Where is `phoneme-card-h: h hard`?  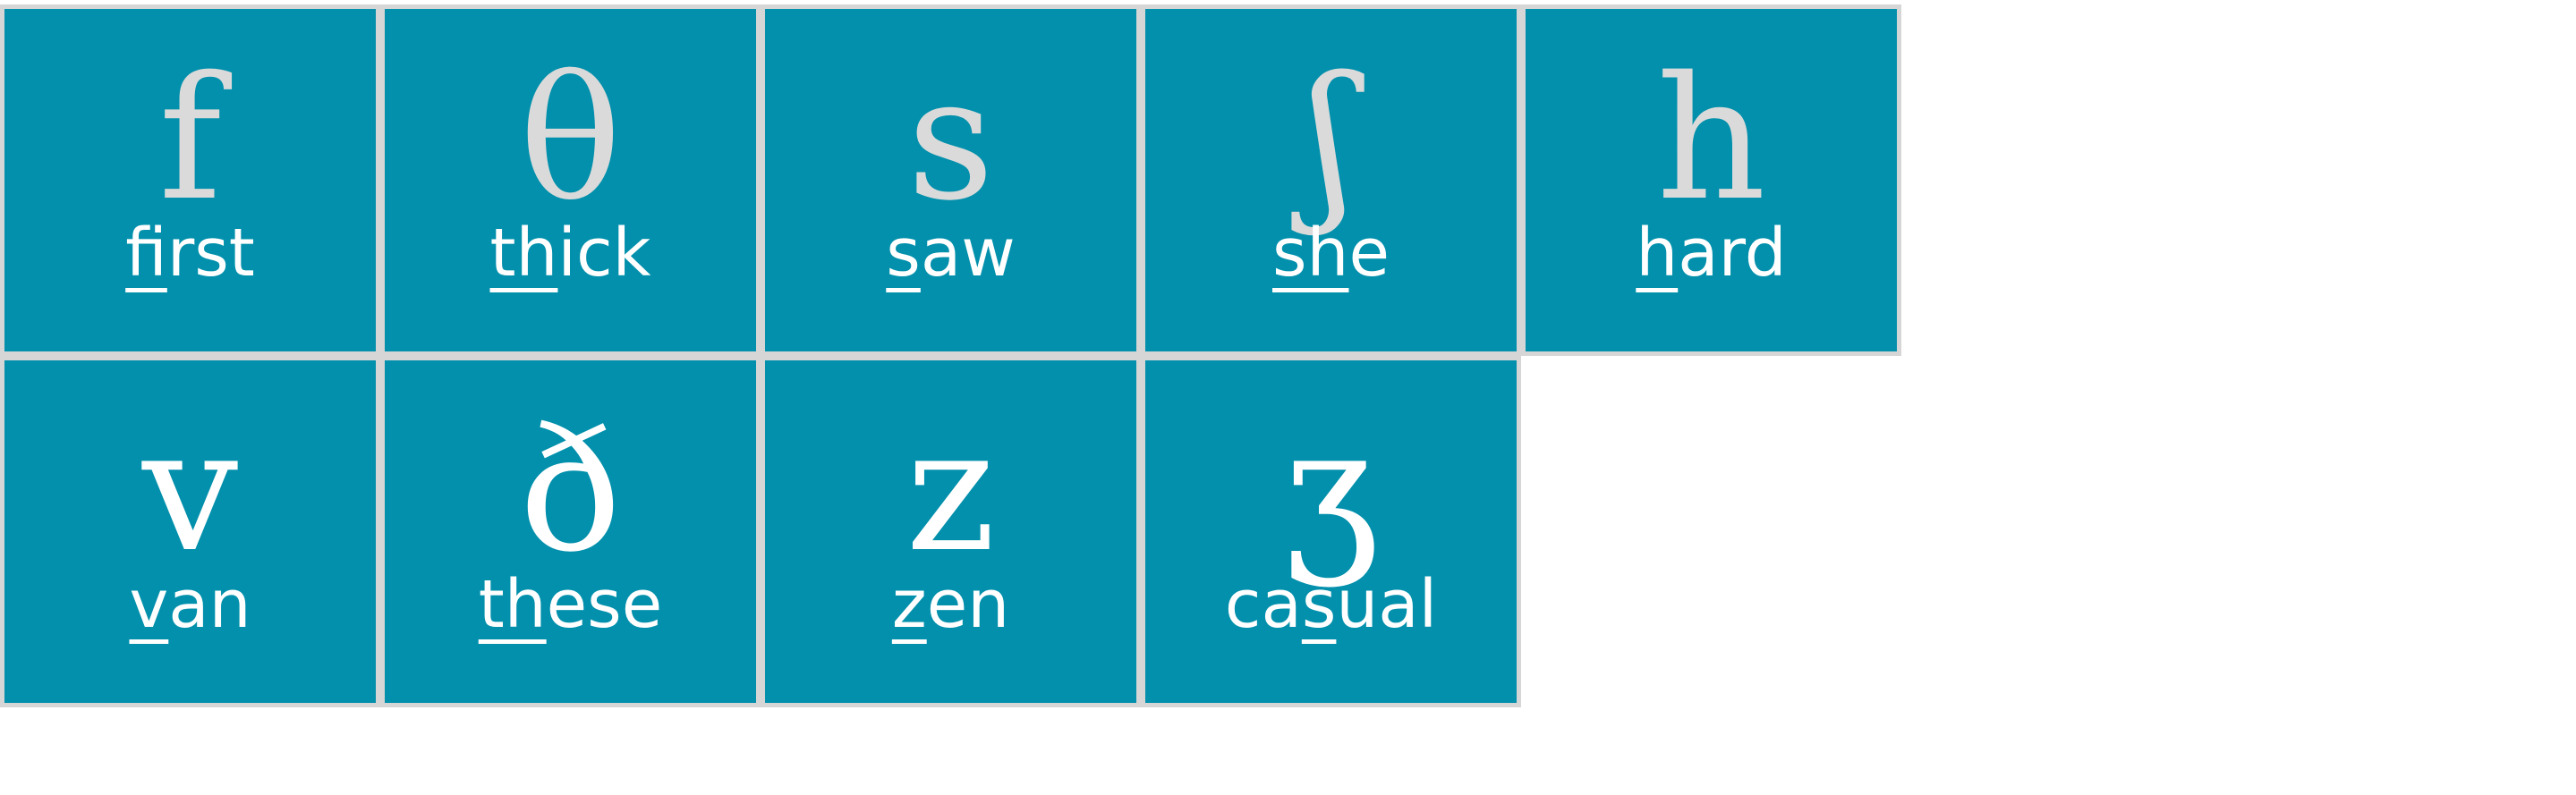 phoneme-card-h: h hard is located at coordinates (1711, 180).